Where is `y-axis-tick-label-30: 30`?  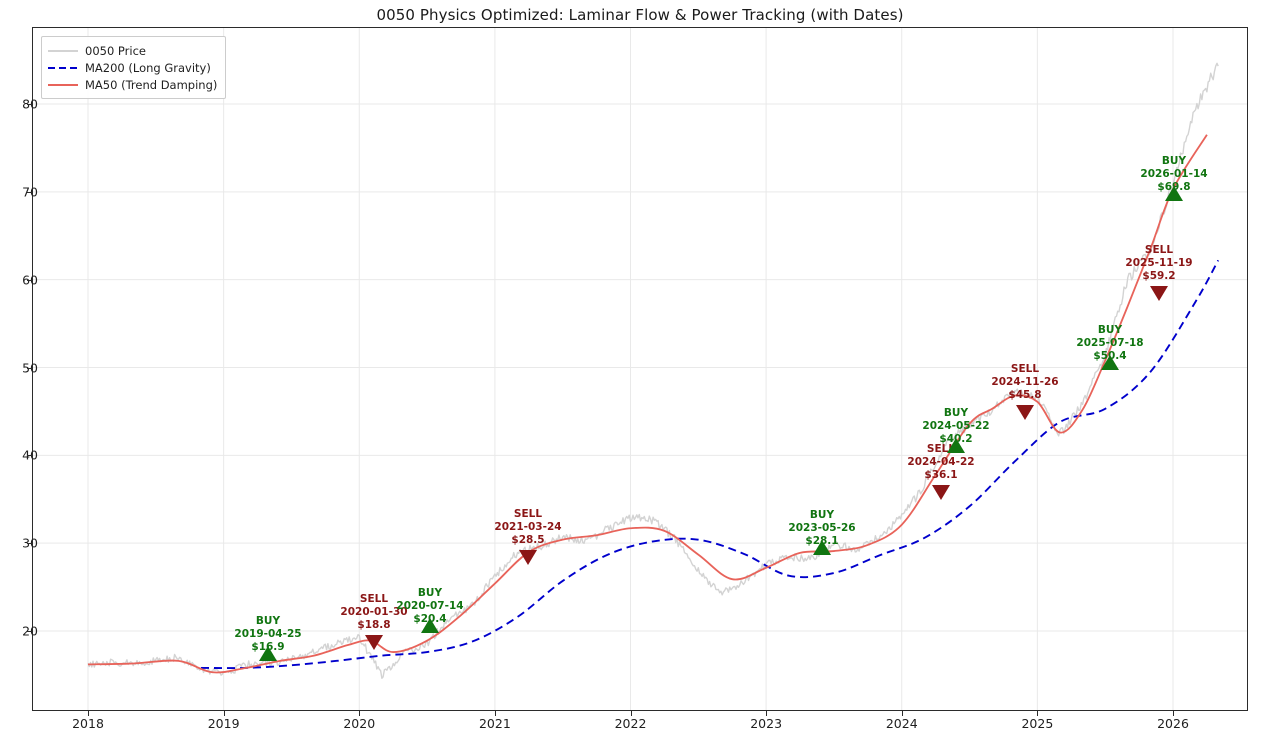
y-axis-tick-label-30: 30 is located at coordinates (30, 543).